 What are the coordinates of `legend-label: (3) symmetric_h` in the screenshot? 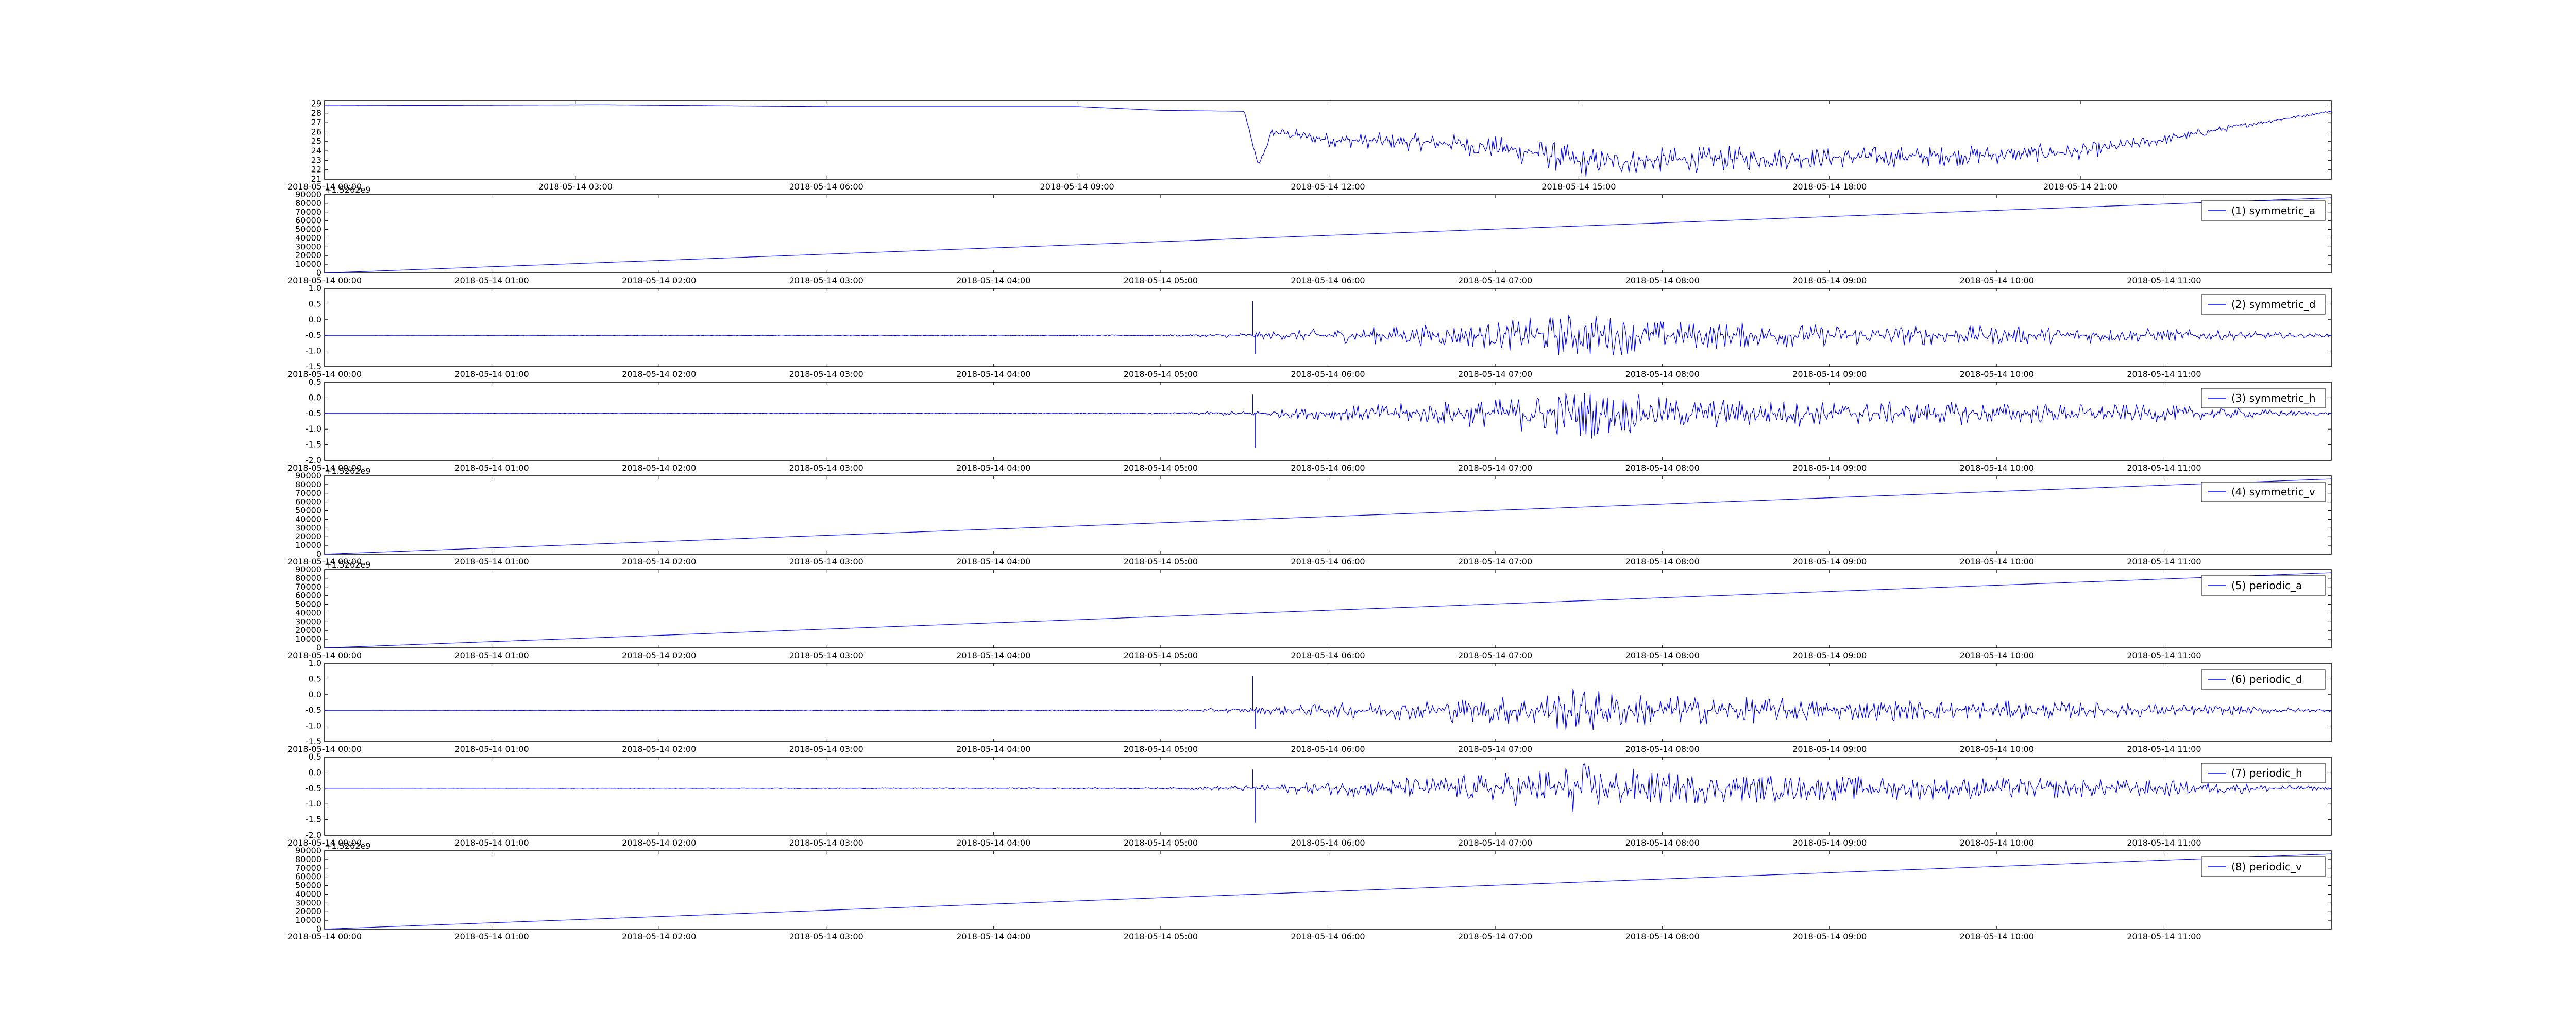 It's located at (2273, 398).